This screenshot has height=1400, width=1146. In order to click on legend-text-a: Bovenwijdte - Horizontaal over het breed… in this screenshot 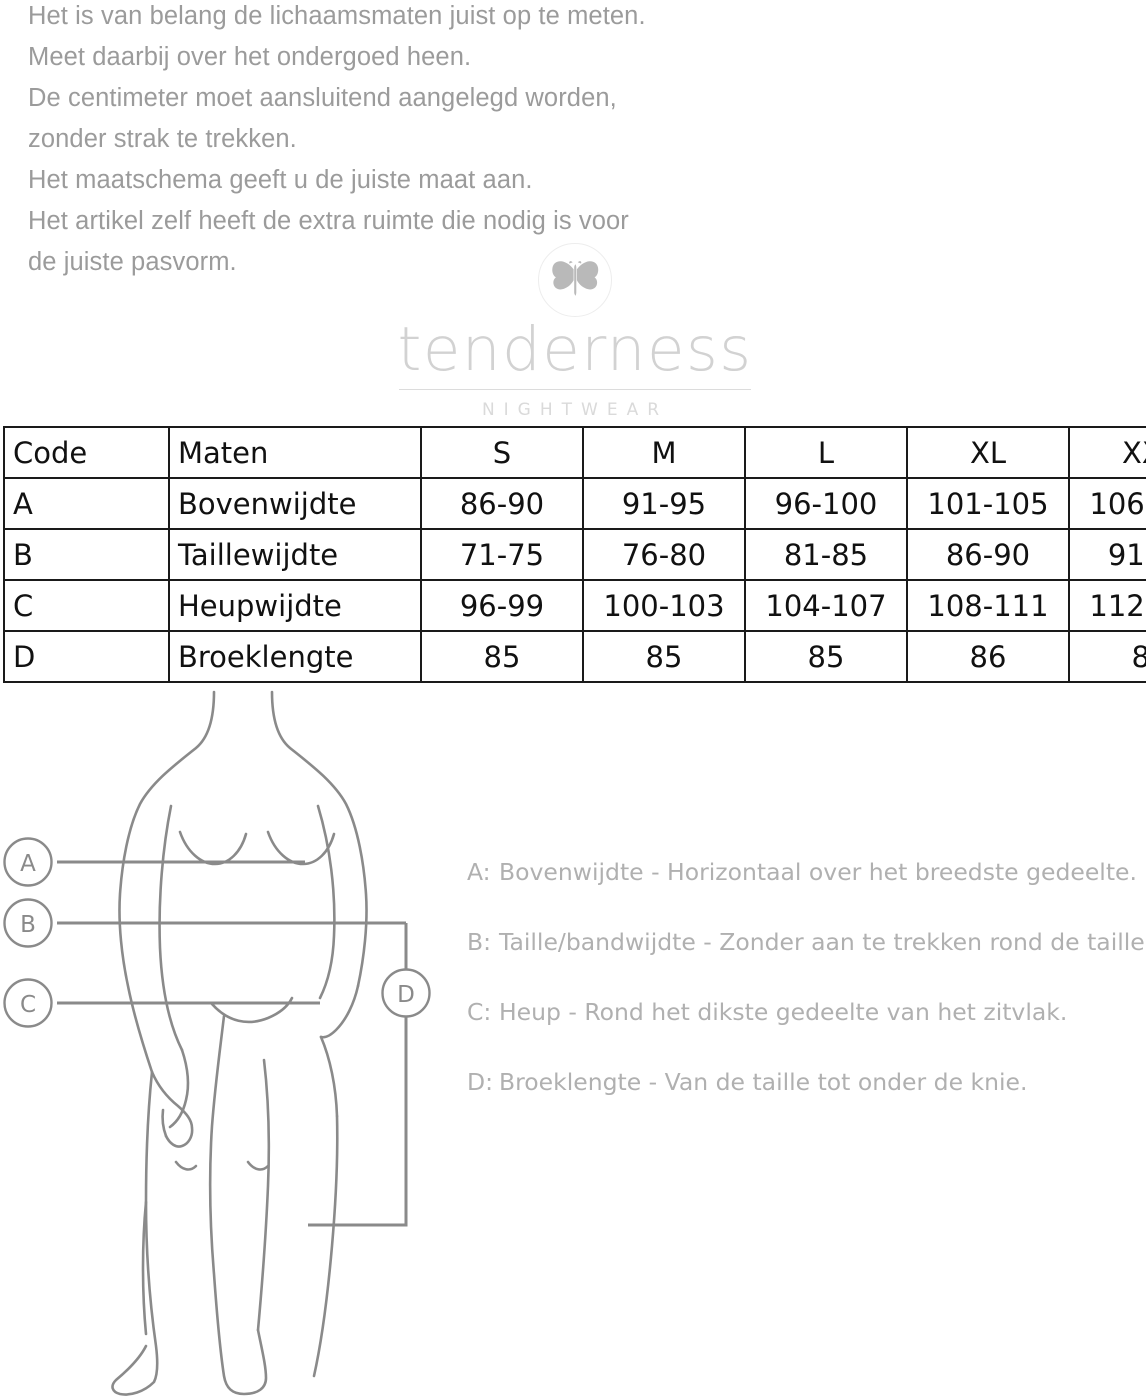, I will do `click(818, 872)`.